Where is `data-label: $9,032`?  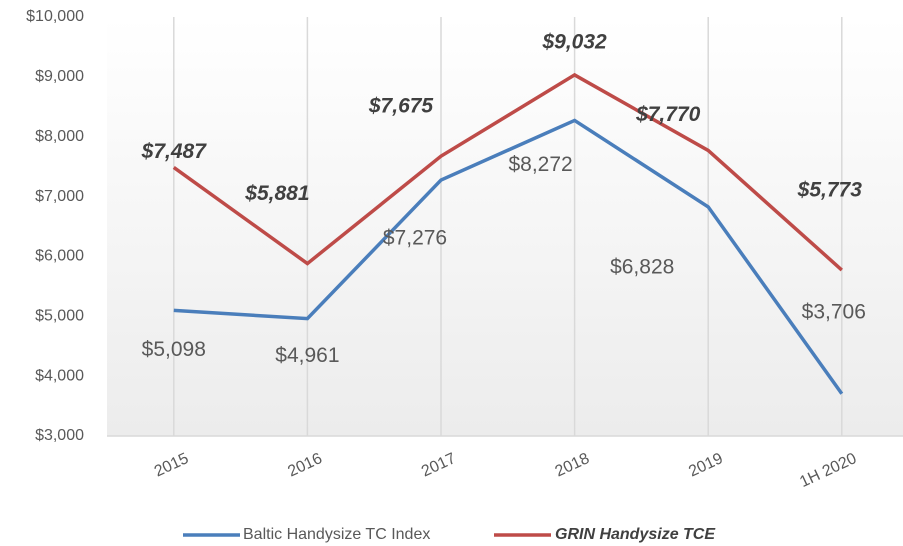
data-label: $9,032 is located at coordinates (574, 41).